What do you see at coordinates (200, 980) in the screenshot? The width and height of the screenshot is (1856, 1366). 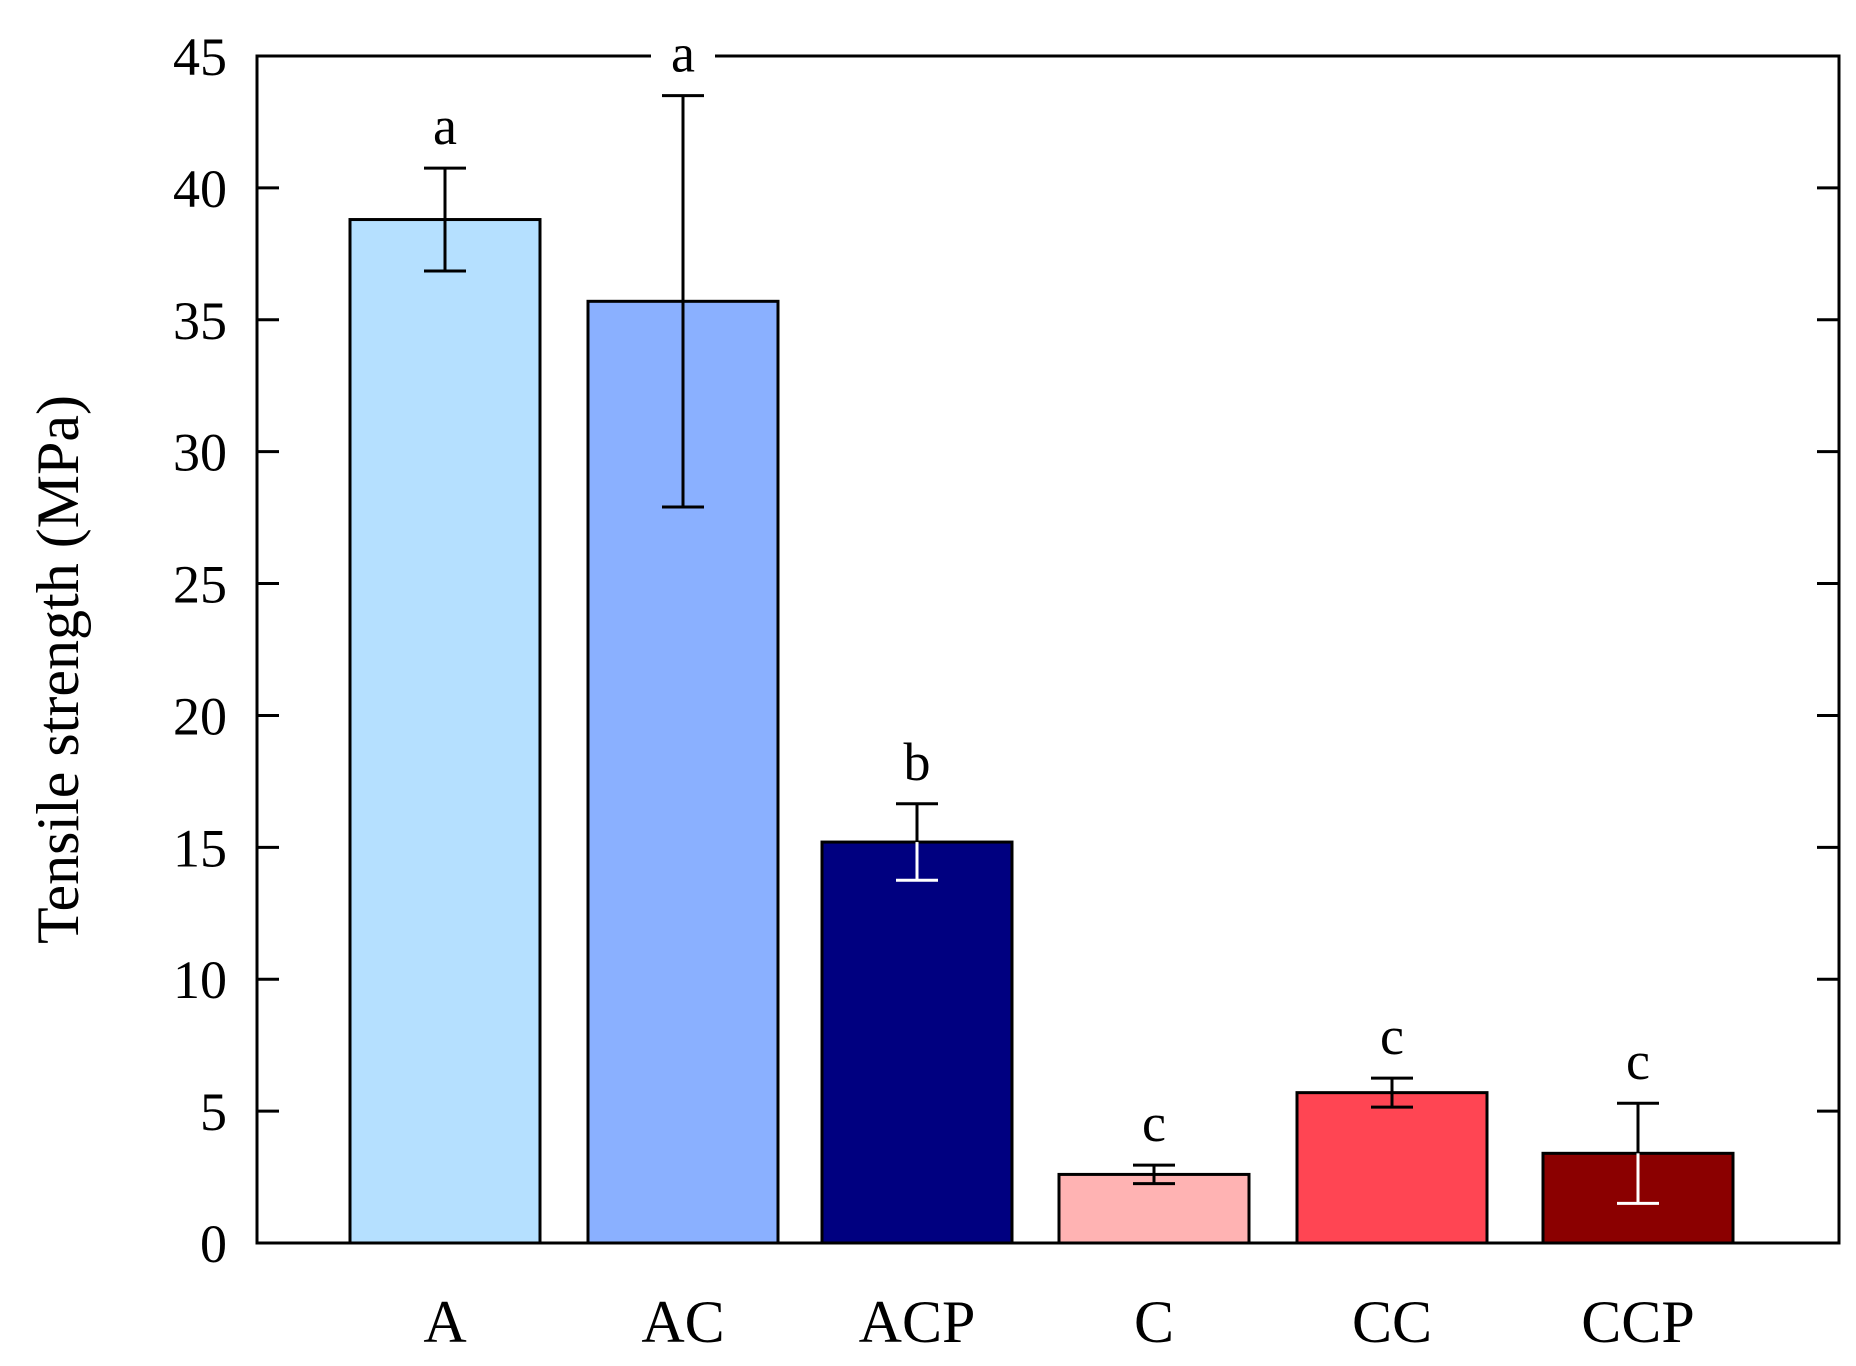 I see `y-tick-label-10: 10` at bounding box center [200, 980].